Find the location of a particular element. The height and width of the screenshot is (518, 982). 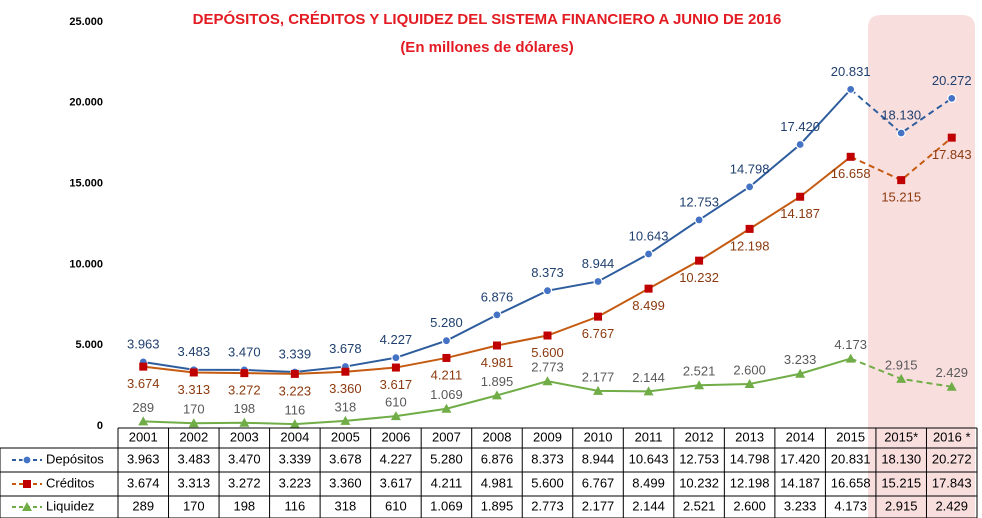

x-tick-label: 2015 is located at coordinates (850, 436).